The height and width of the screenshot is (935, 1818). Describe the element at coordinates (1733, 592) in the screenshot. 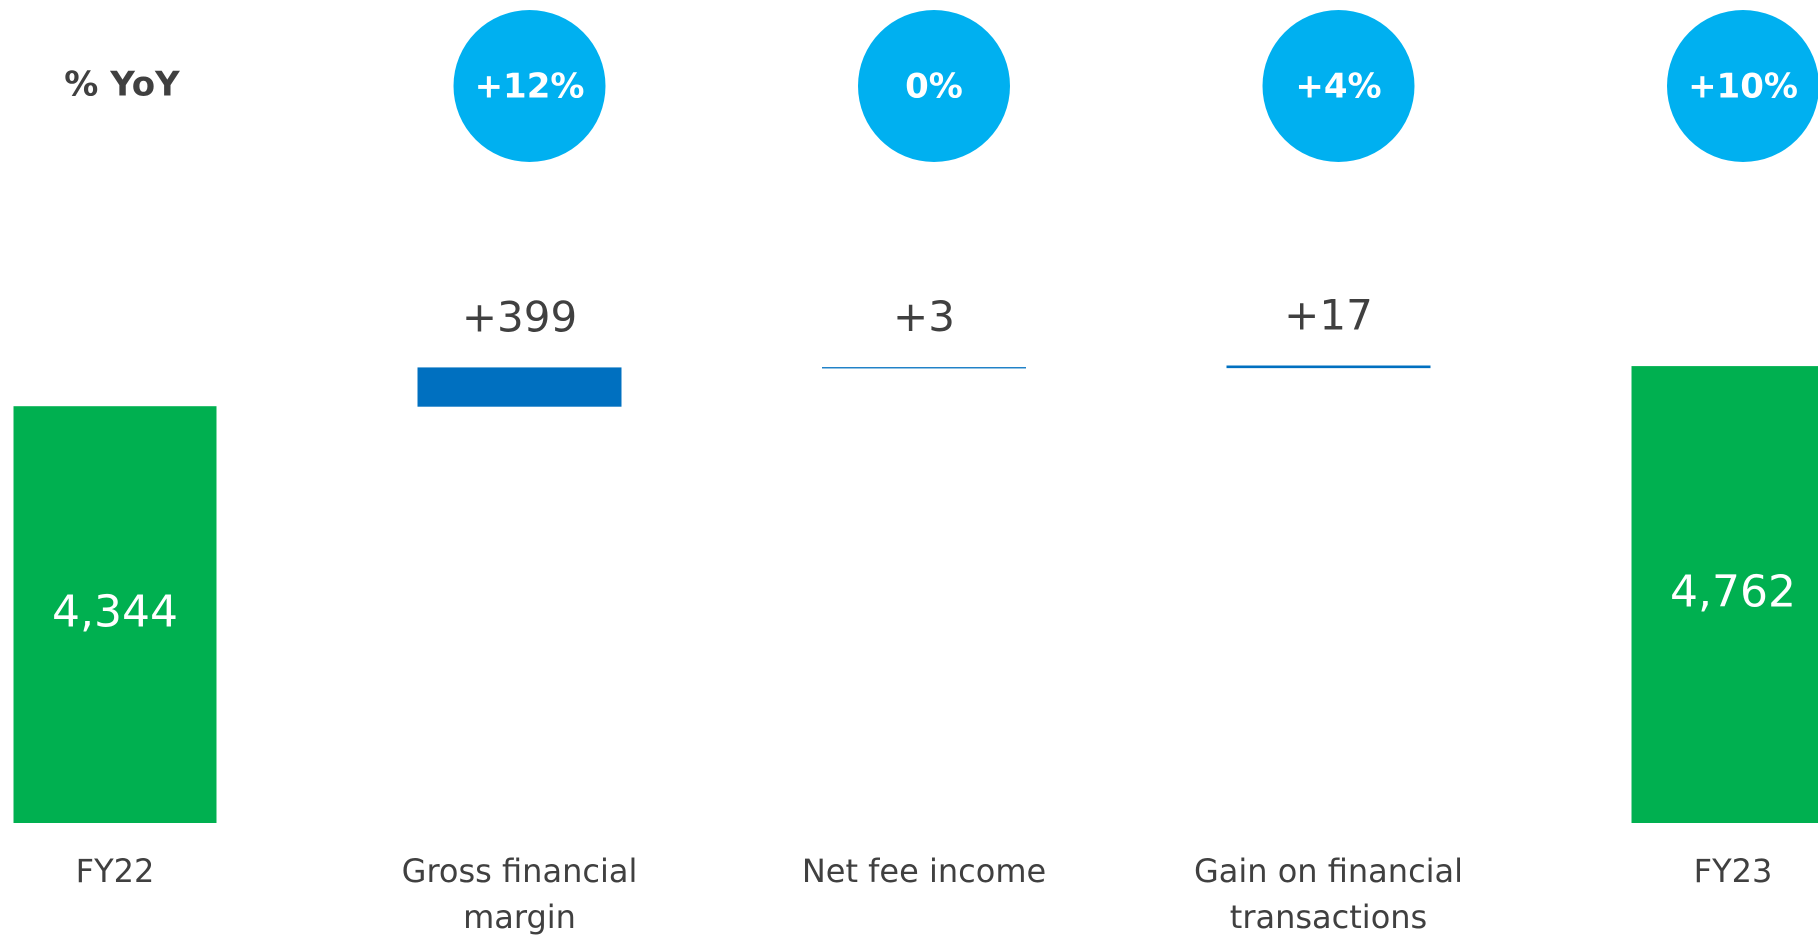

I see `value-label: 4,762` at that location.